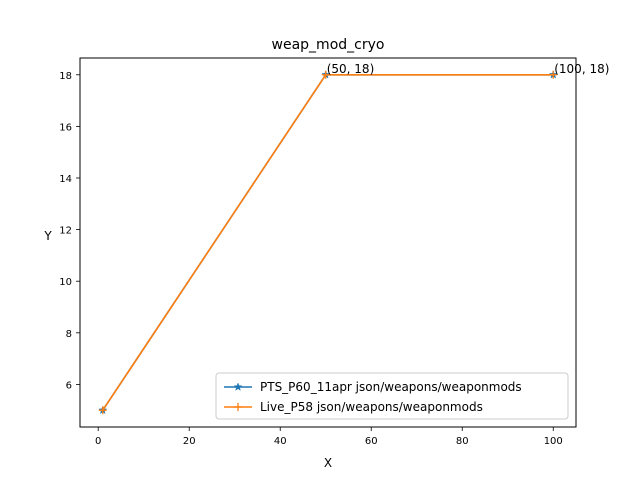 The image size is (640, 480). Describe the element at coordinates (371, 441) in the screenshot. I see `x-tick-label: 60` at that location.